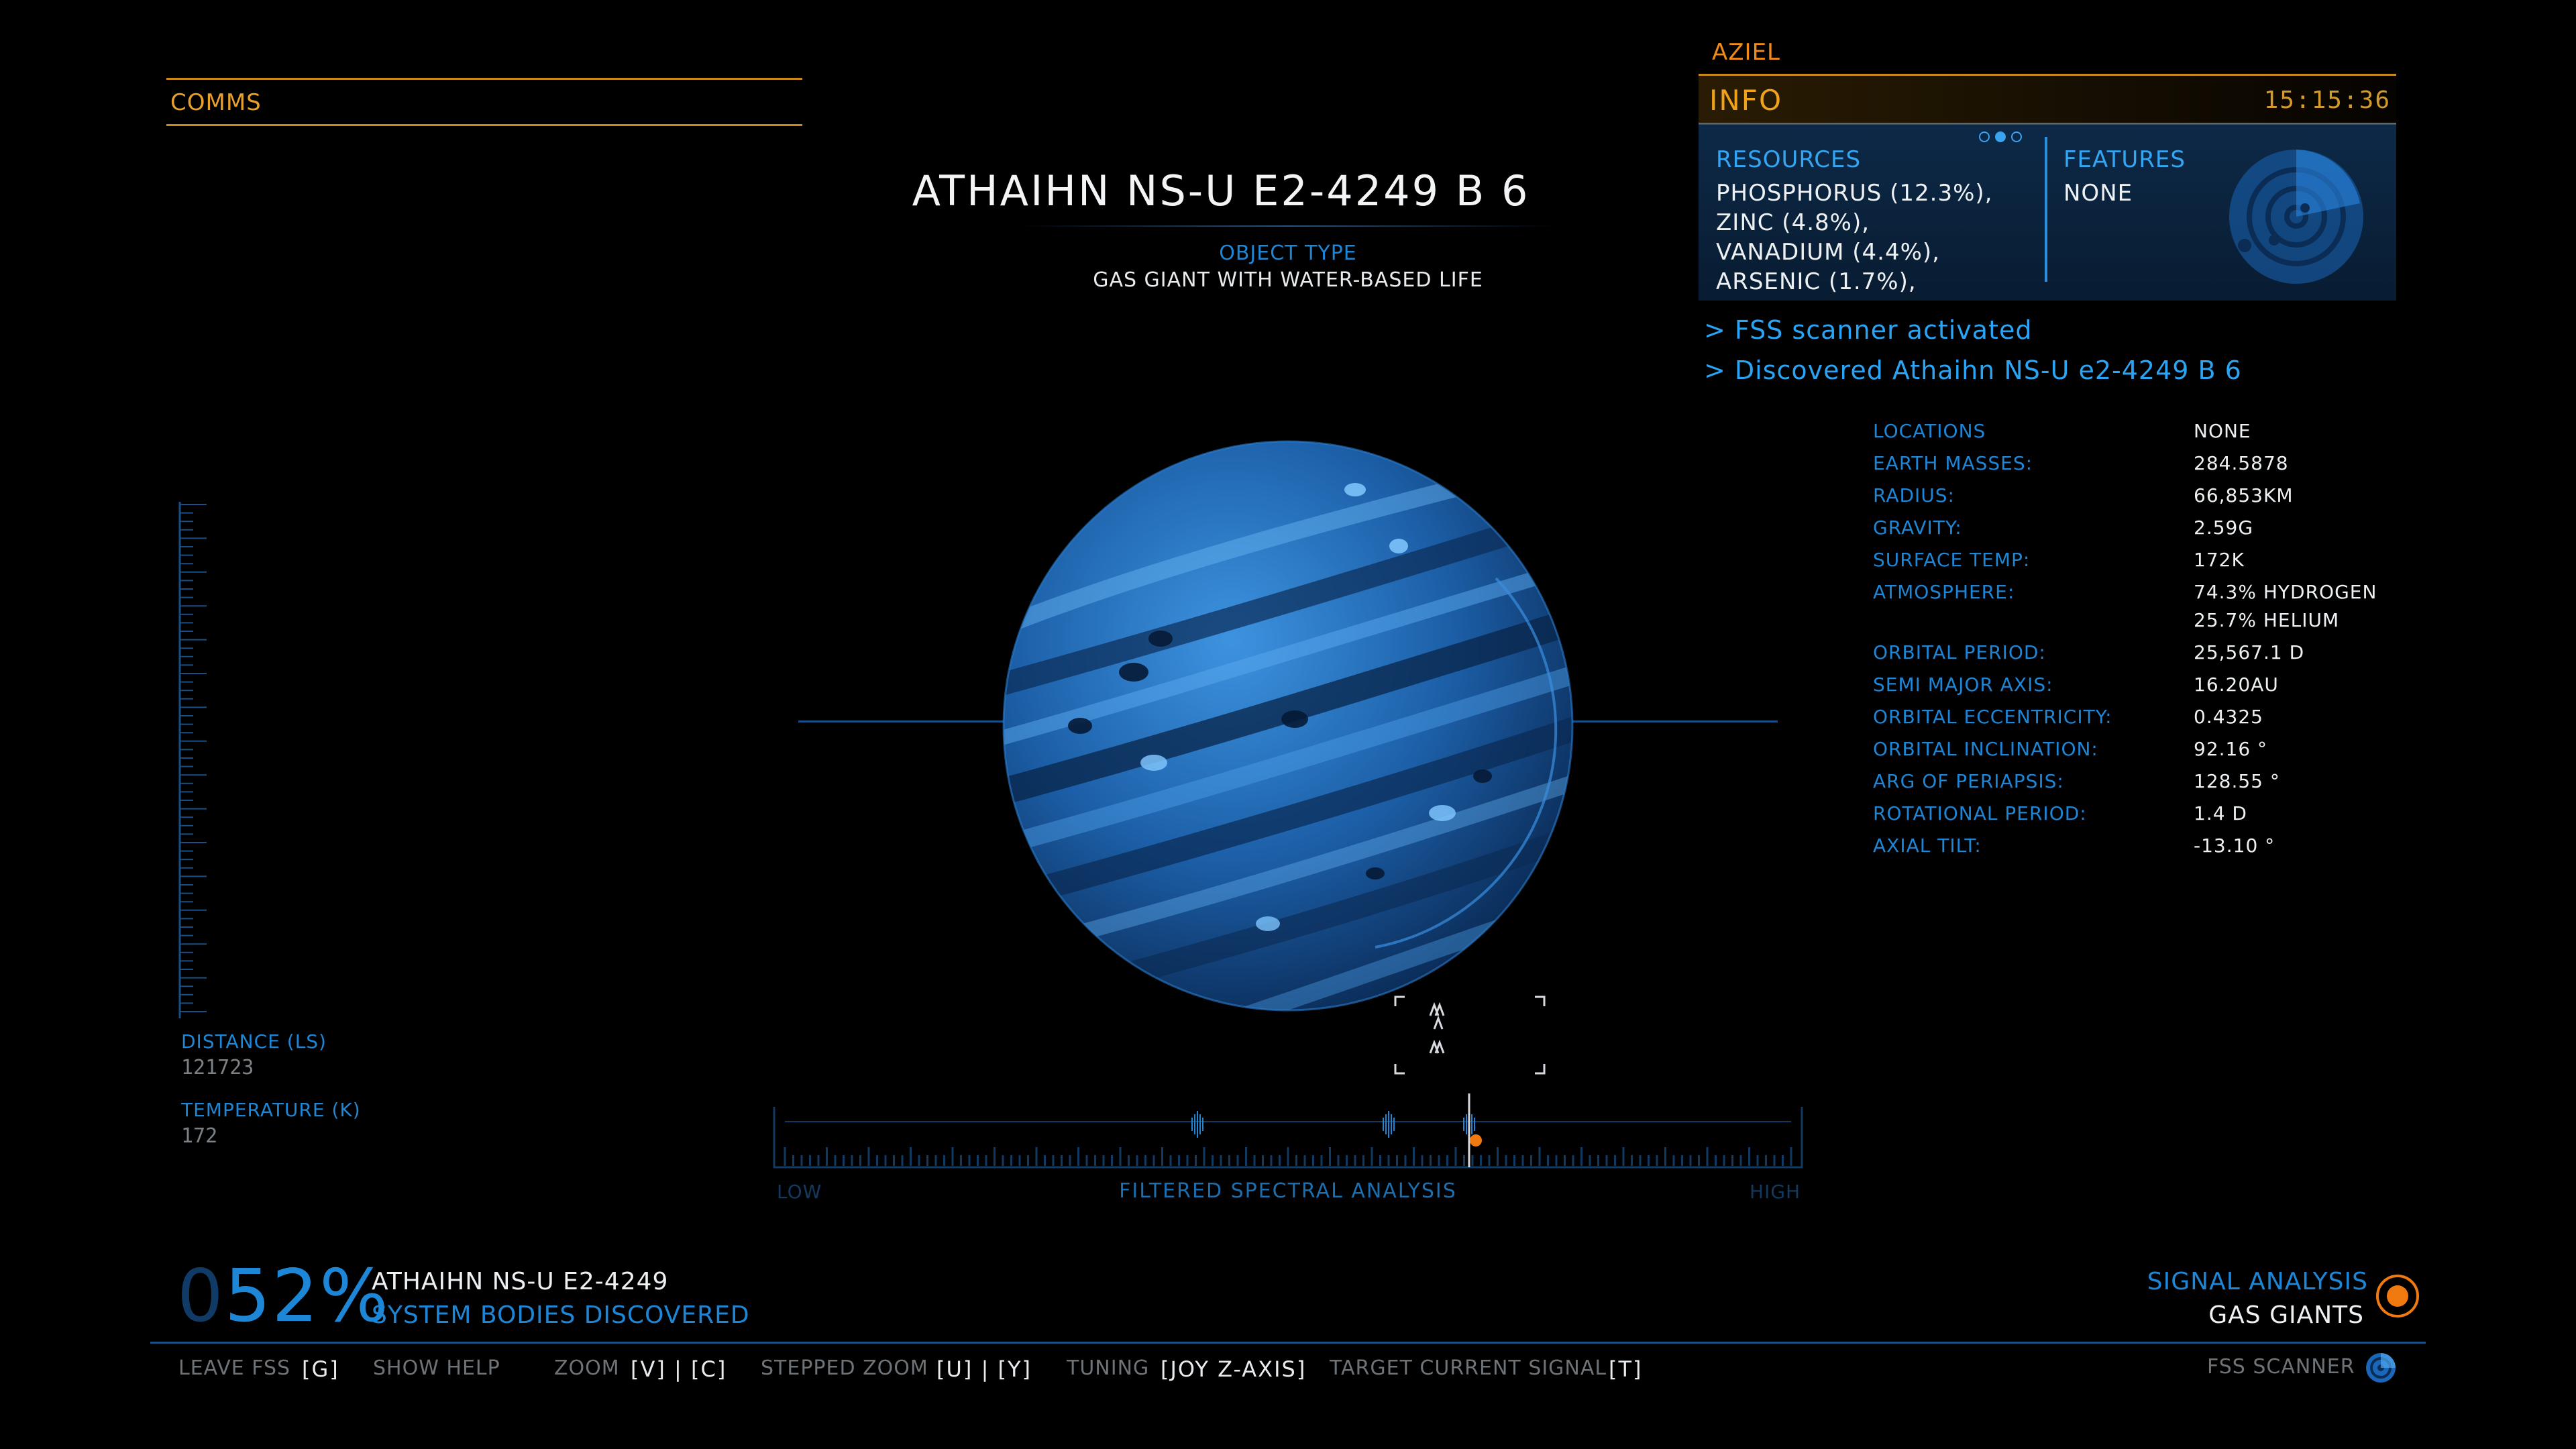 This screenshot has width=2576, height=1449. Describe the element at coordinates (234, 1368) in the screenshot. I see `hint-leave-fss-label: LEAVE FSS` at that location.